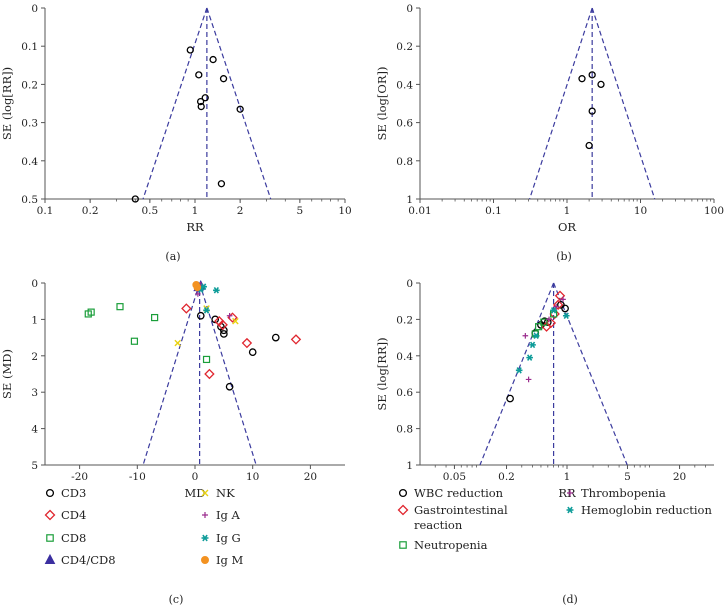 The height and width of the screenshot is (616, 726). I want to click on legend-label: CD4/CD8, so click(88, 560).